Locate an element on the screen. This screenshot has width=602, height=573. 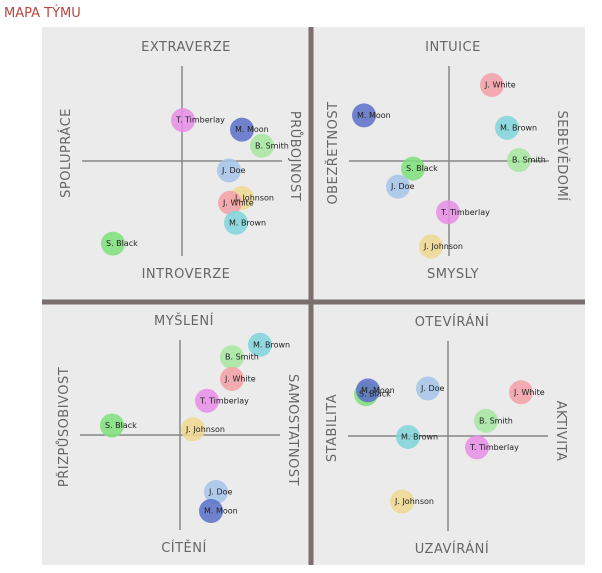
axis-label: INTUICE is located at coordinates (453, 47).